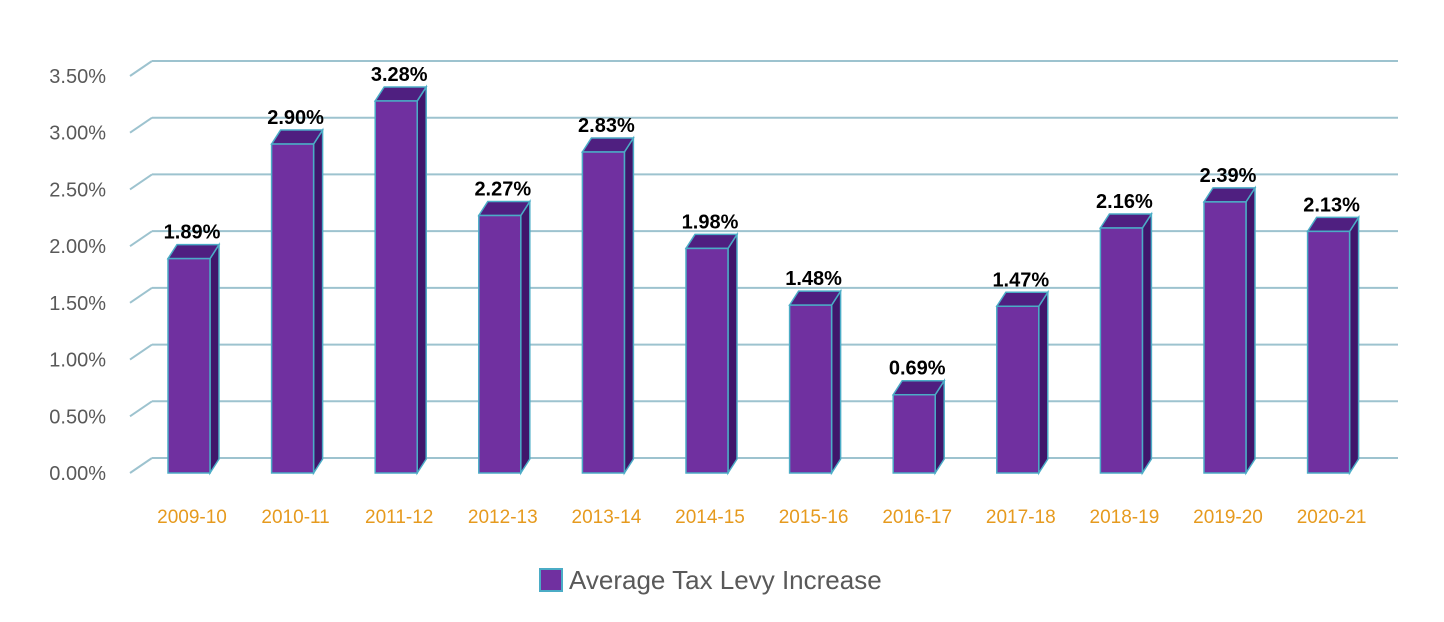 Image resolution: width=1444 pixels, height=622 pixels. Describe the element at coordinates (1332, 517) in the screenshot. I see `x-tick-label: 2020-21` at that location.